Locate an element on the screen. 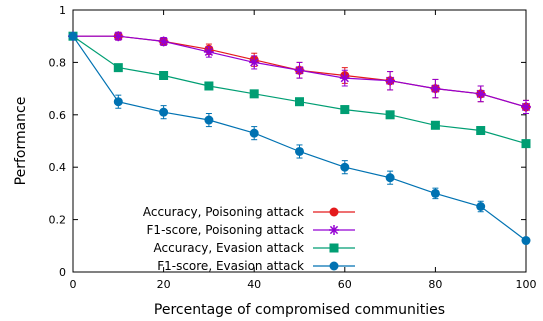 Image resolution: width=543 pixels, height=321 pixels. y-tick-label: 0.8 is located at coordinates (58, 62).